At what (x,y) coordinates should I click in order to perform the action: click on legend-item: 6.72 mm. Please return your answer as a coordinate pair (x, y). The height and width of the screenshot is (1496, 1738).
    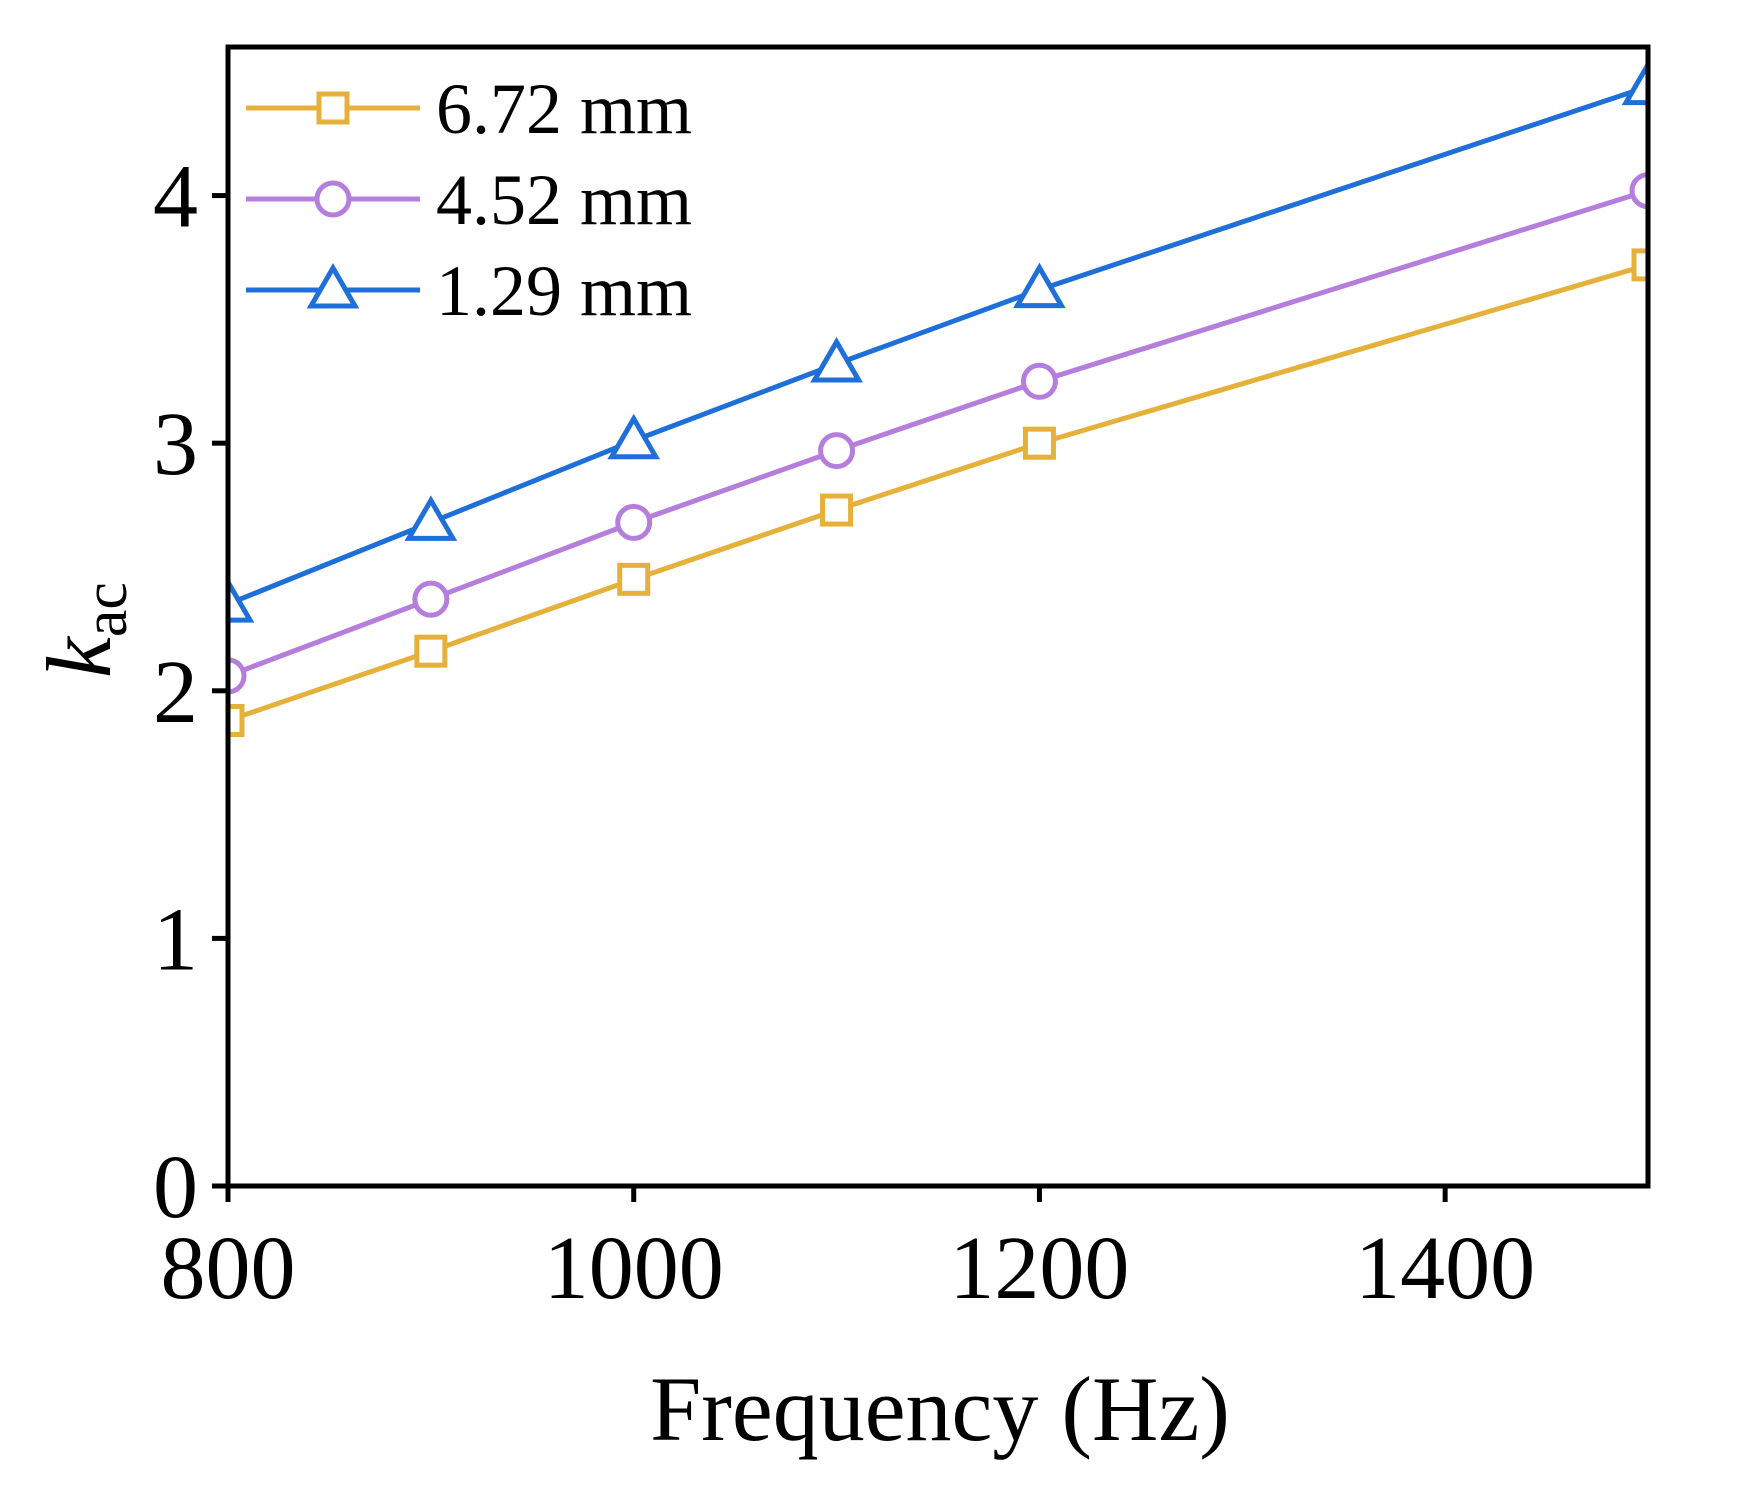
    Looking at the image, I should click on (469, 109).